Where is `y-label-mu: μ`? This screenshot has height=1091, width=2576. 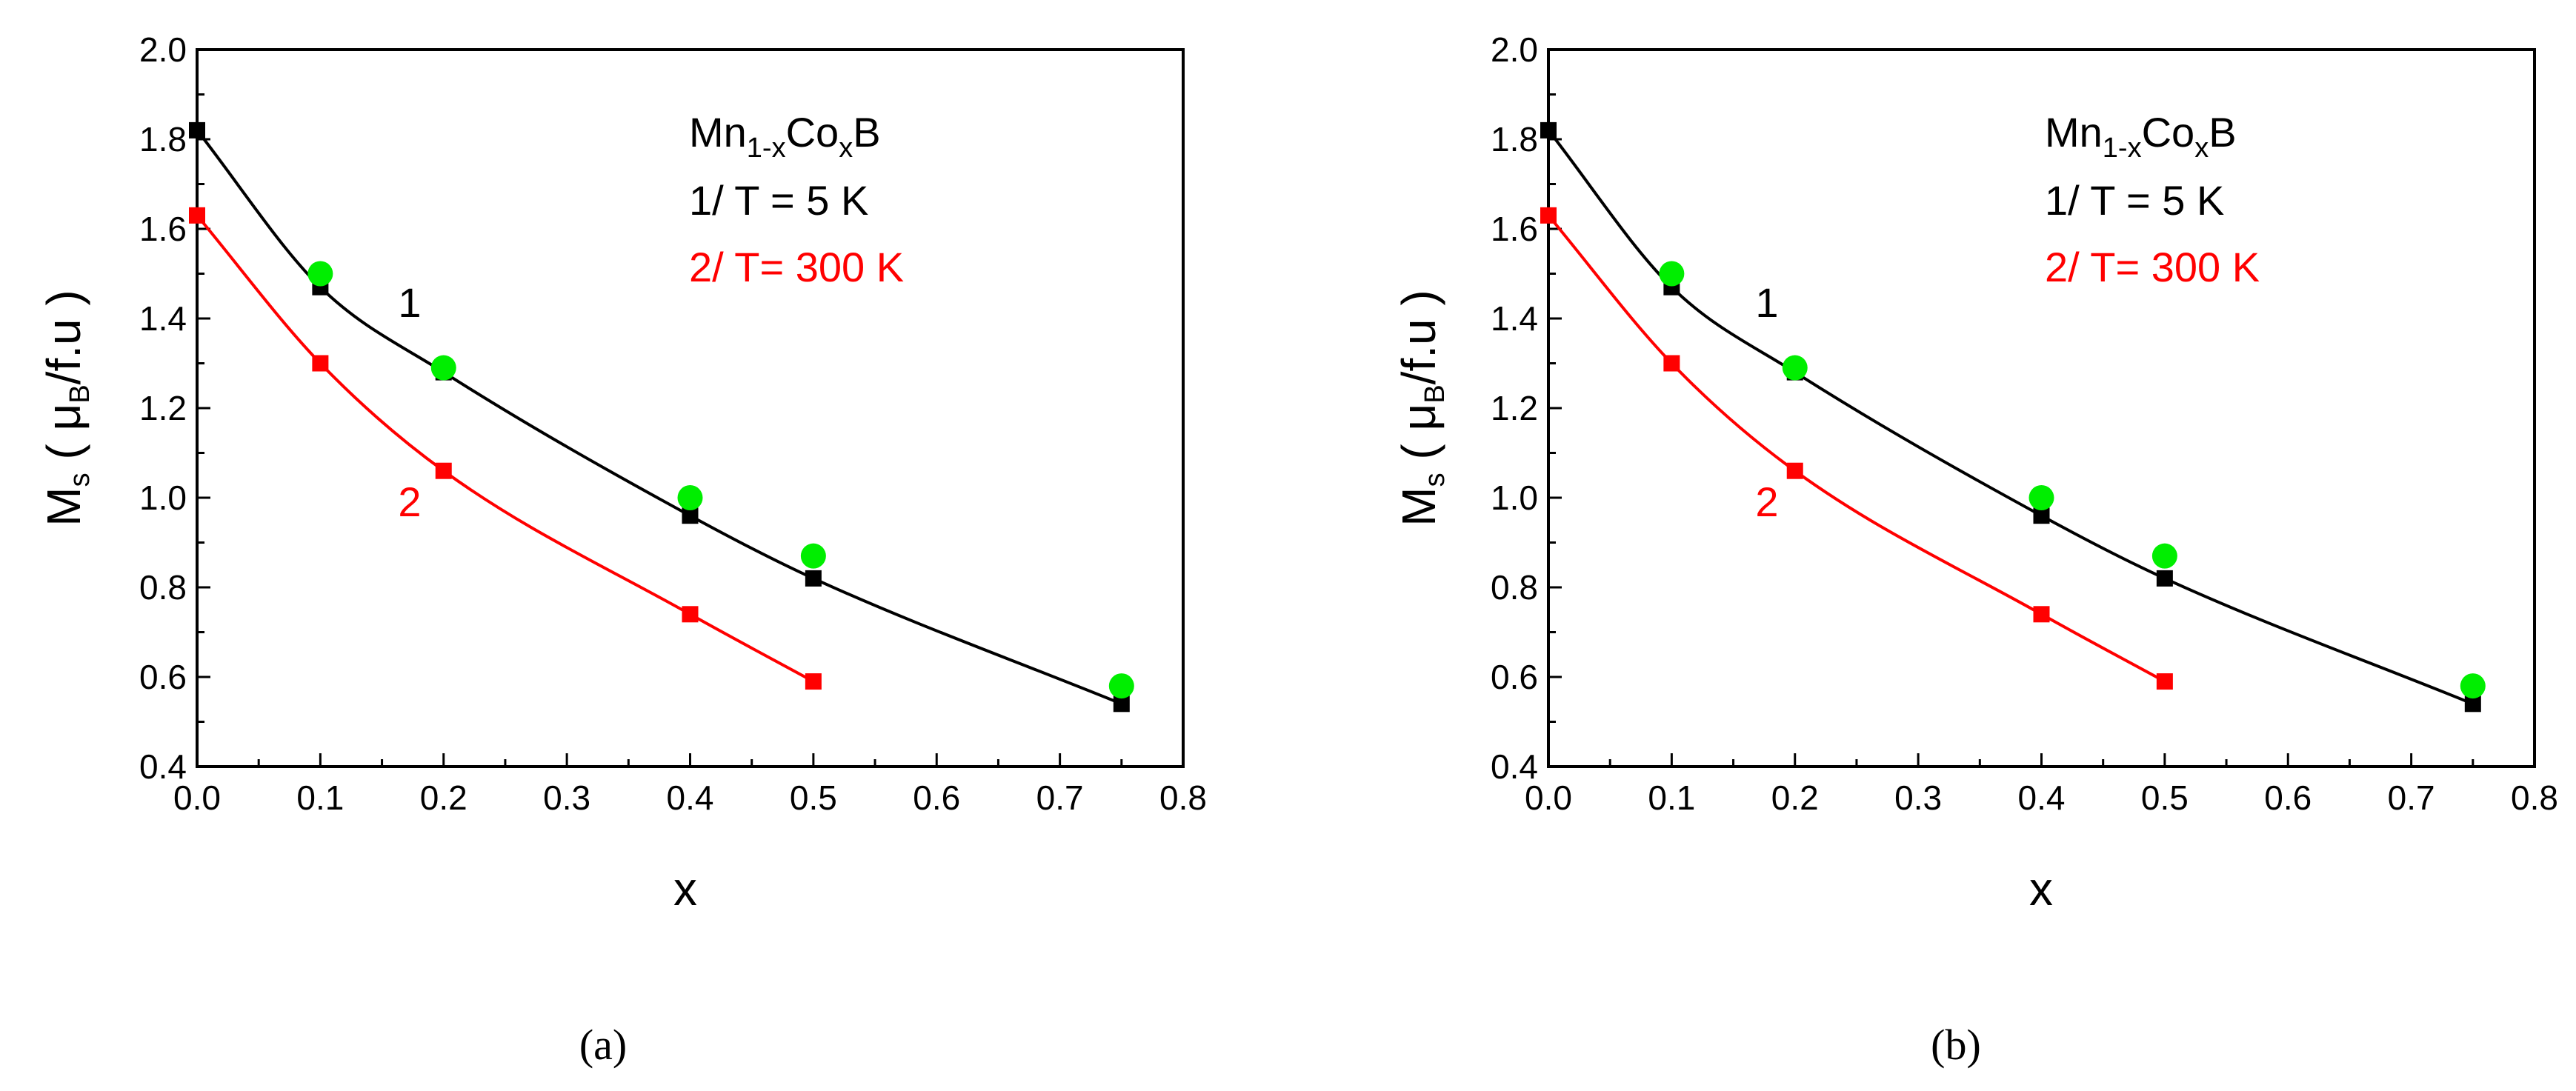 y-label-mu: μ is located at coordinates (63, 417).